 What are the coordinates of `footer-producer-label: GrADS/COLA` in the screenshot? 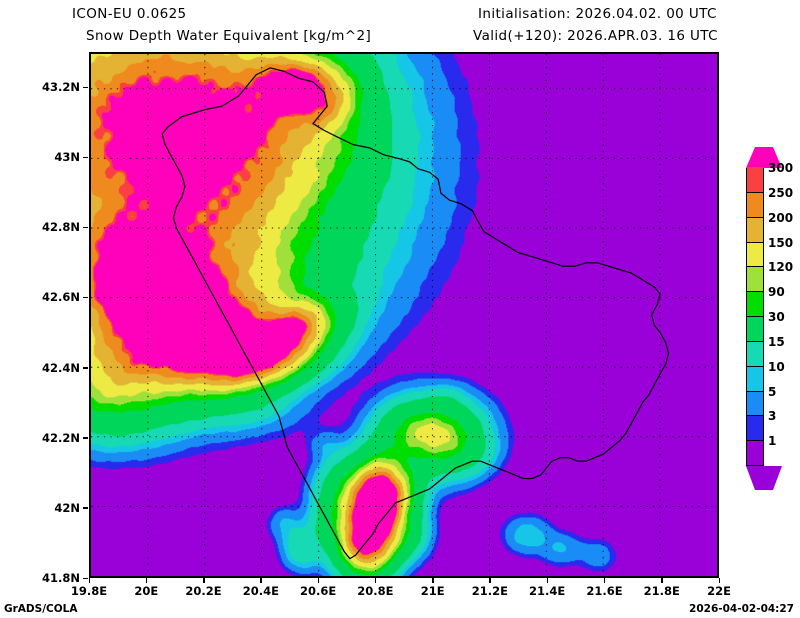 It's located at (41, 609).